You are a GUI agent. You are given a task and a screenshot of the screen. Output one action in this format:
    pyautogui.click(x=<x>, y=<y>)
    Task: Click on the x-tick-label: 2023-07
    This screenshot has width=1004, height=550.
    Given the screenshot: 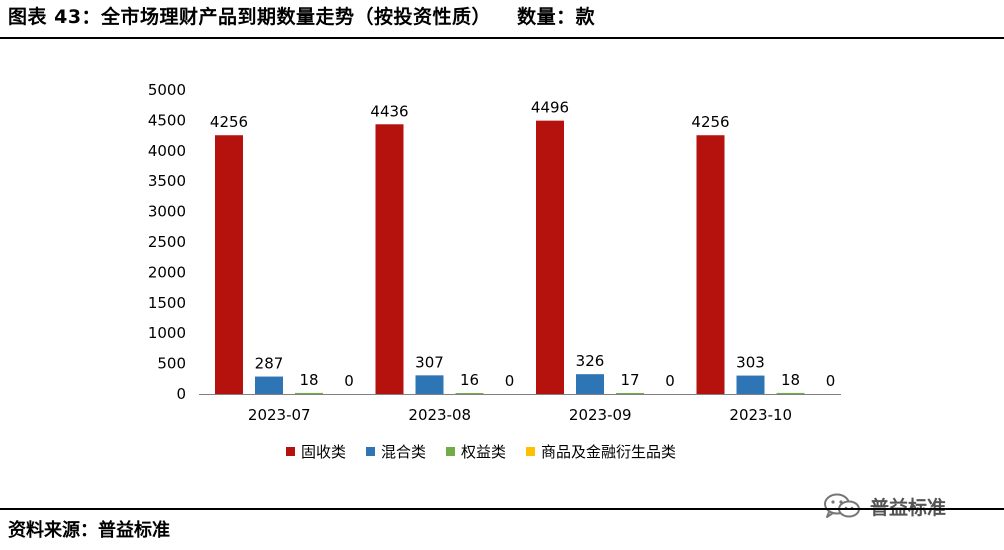 What is the action you would take?
    pyautogui.click(x=279, y=415)
    